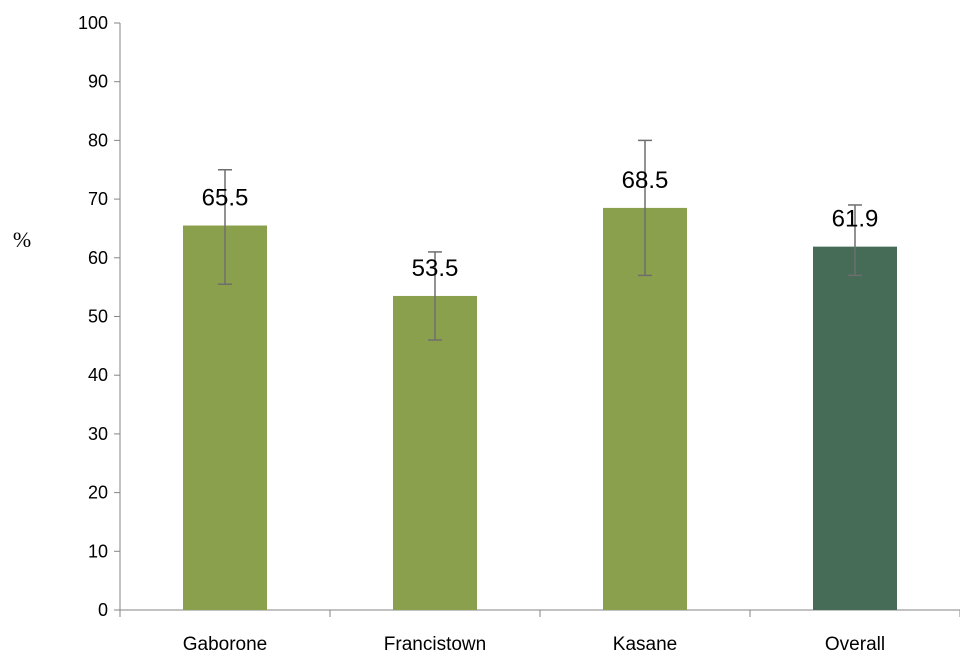  Describe the element at coordinates (645, 180) in the screenshot. I see `data-label: 68.5` at that location.